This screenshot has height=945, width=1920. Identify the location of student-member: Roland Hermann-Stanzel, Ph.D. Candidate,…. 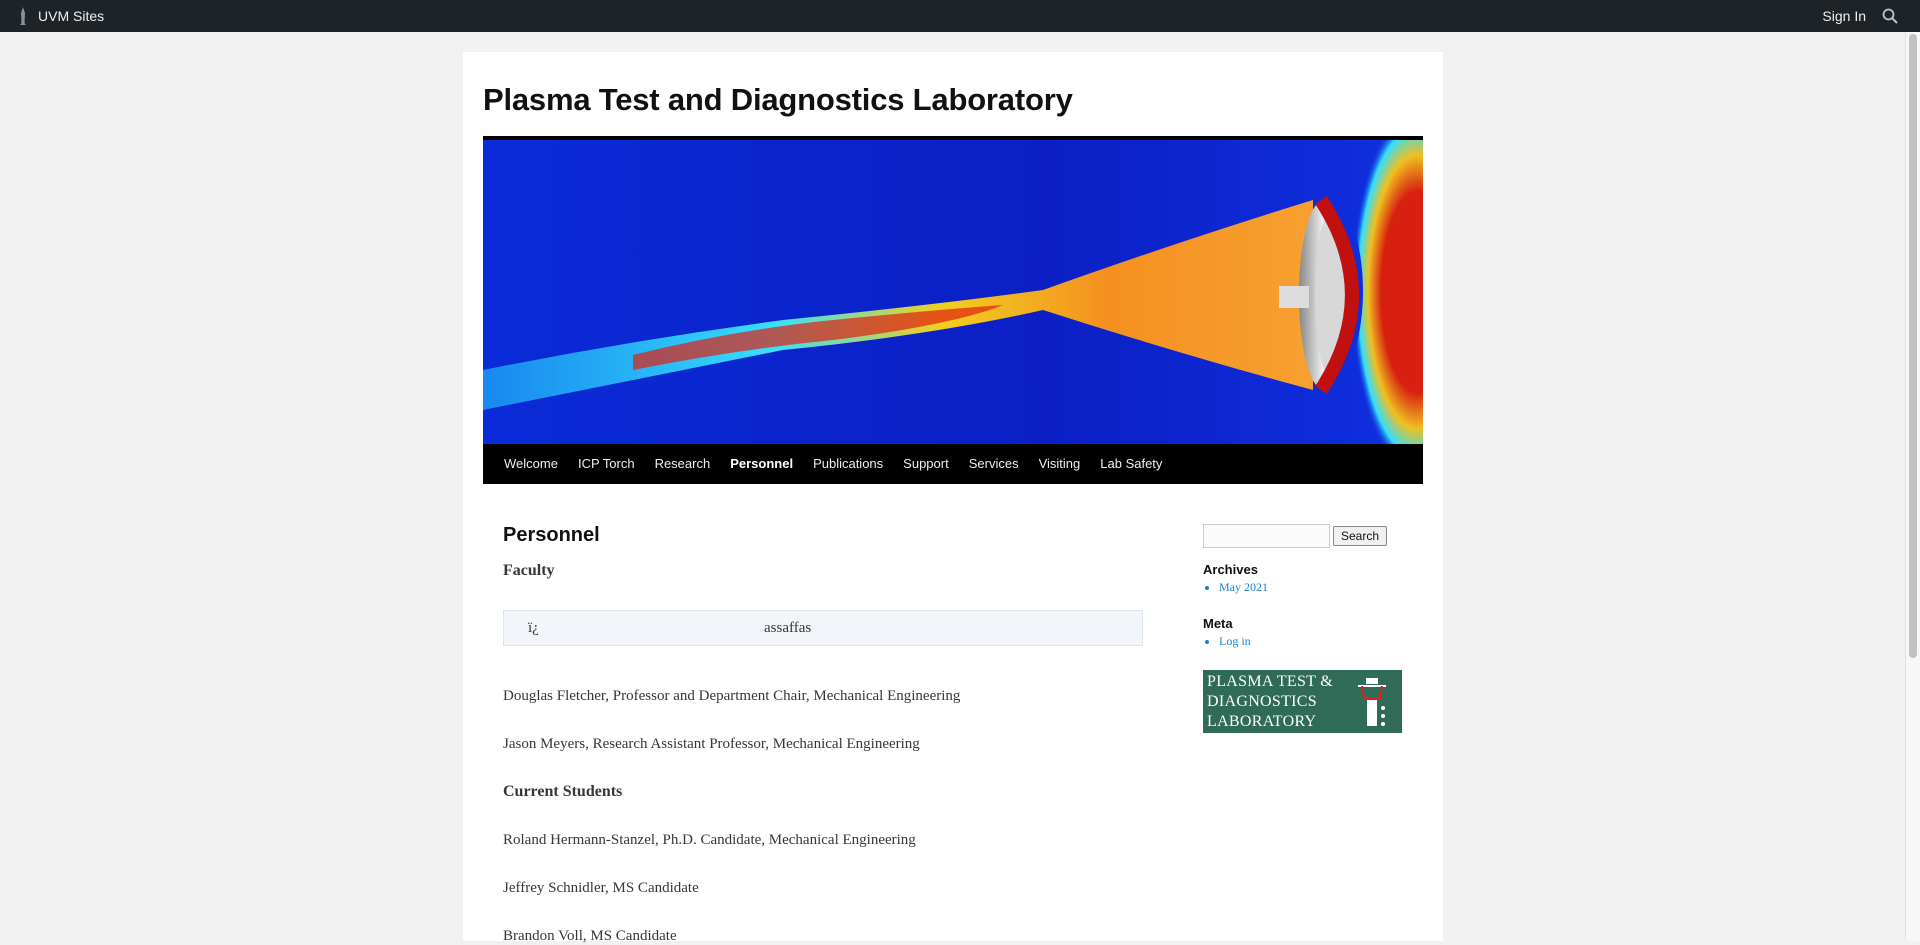
(709, 840).